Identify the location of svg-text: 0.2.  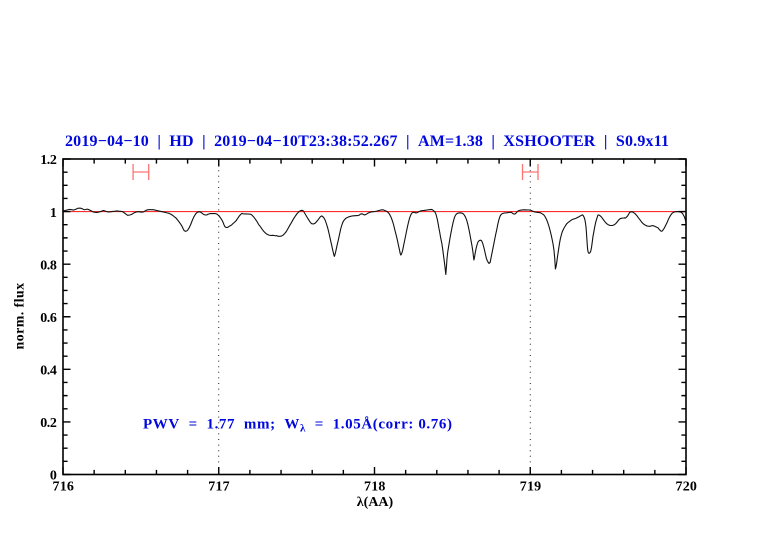
(48, 423).